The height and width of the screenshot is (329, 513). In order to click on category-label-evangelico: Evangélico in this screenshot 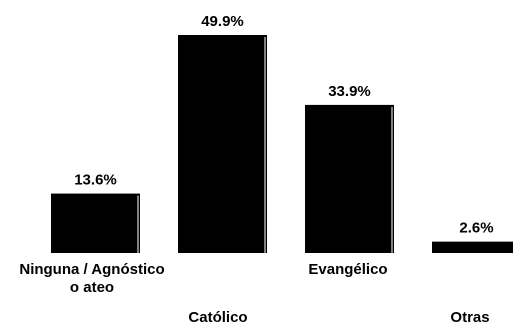, I will do `click(347, 269)`.